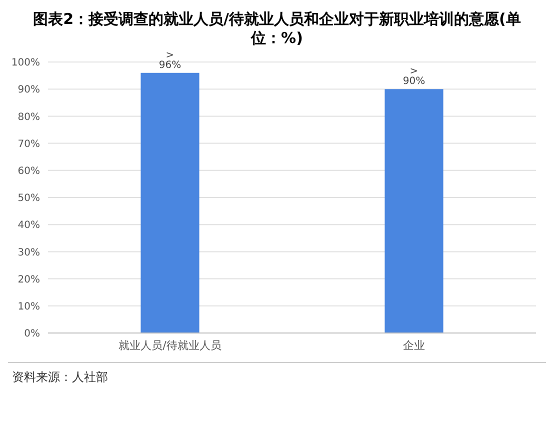  What do you see at coordinates (29, 90) in the screenshot?
I see `y-tick-label: 90%` at bounding box center [29, 90].